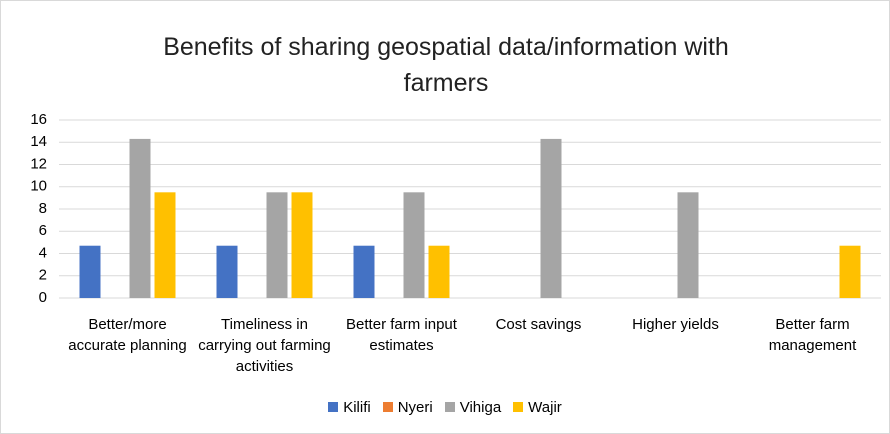  What do you see at coordinates (43, 297) in the screenshot?
I see `y-tick-label: 0` at bounding box center [43, 297].